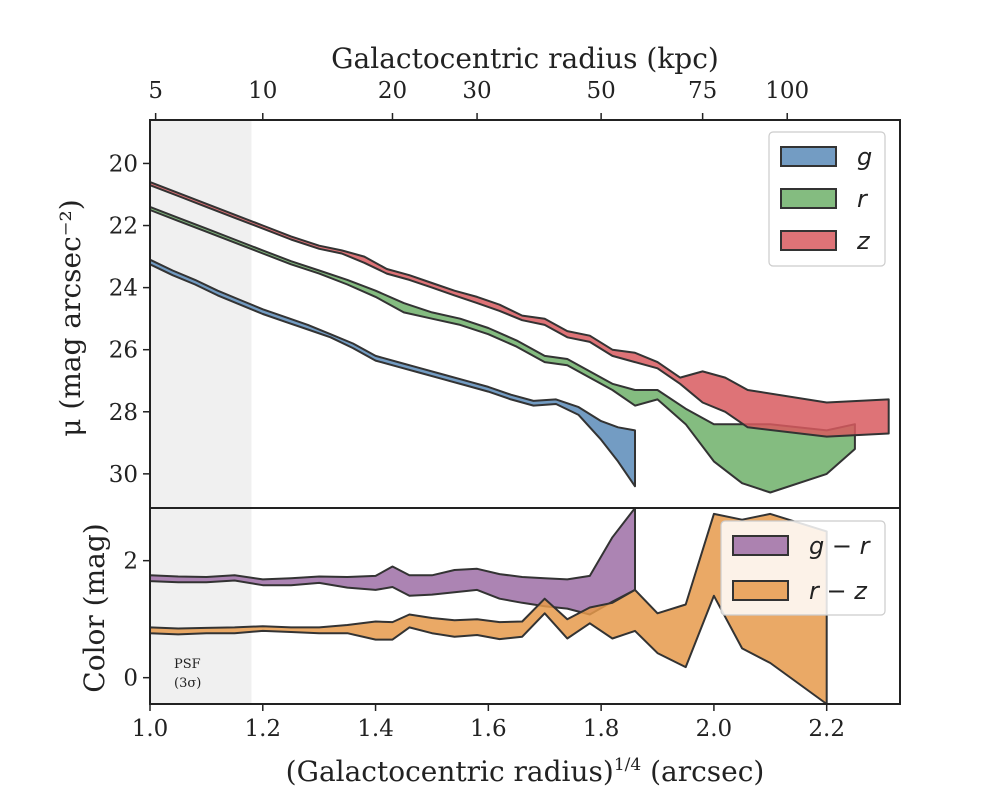 This screenshot has height=800, width=1000. What do you see at coordinates (803, 568) in the screenshot?
I see `bottom-legend: g − r r − z` at bounding box center [803, 568].